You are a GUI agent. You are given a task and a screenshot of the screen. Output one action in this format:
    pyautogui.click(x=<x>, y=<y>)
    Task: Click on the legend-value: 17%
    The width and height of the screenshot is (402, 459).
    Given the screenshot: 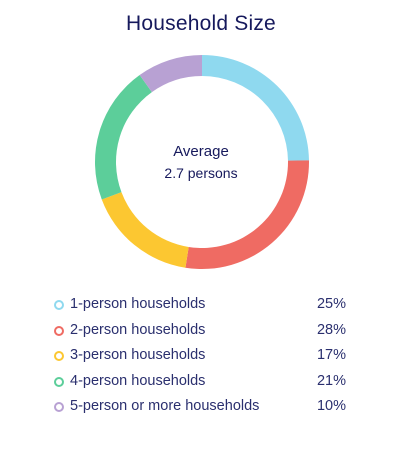 What is the action you would take?
    pyautogui.click(x=331, y=355)
    